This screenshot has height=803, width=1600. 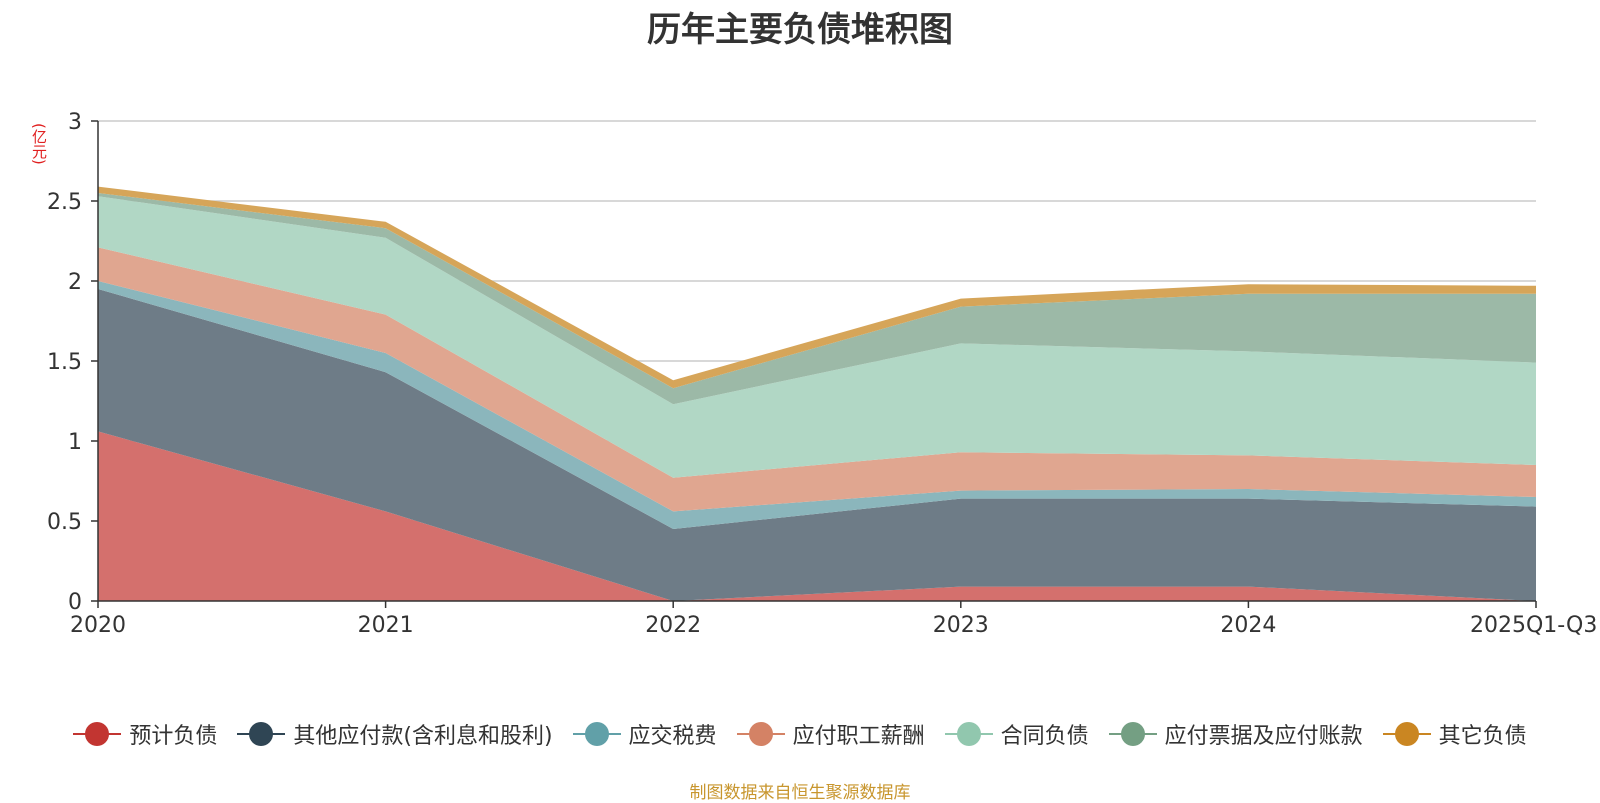 What do you see at coordinates (800, 30) in the screenshot?
I see `chart-title: 历年主要负债堆积图` at bounding box center [800, 30].